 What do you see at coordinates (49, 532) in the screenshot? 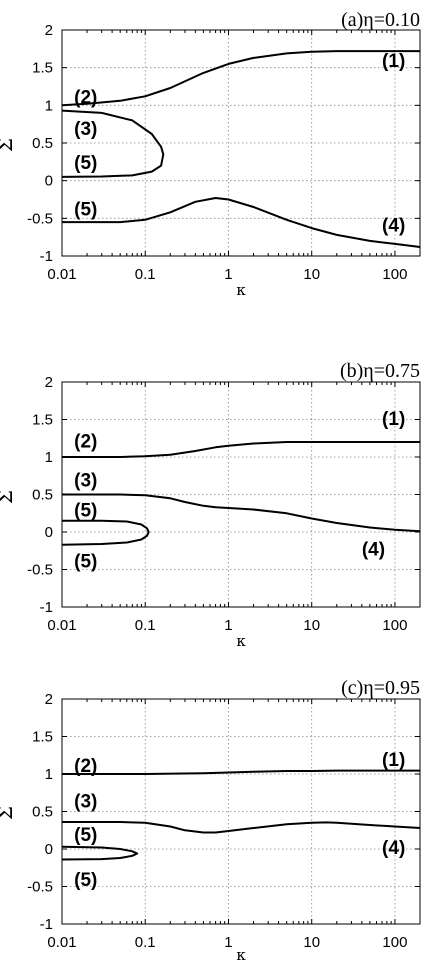
I see `y-tick-label-b: 0` at bounding box center [49, 532].